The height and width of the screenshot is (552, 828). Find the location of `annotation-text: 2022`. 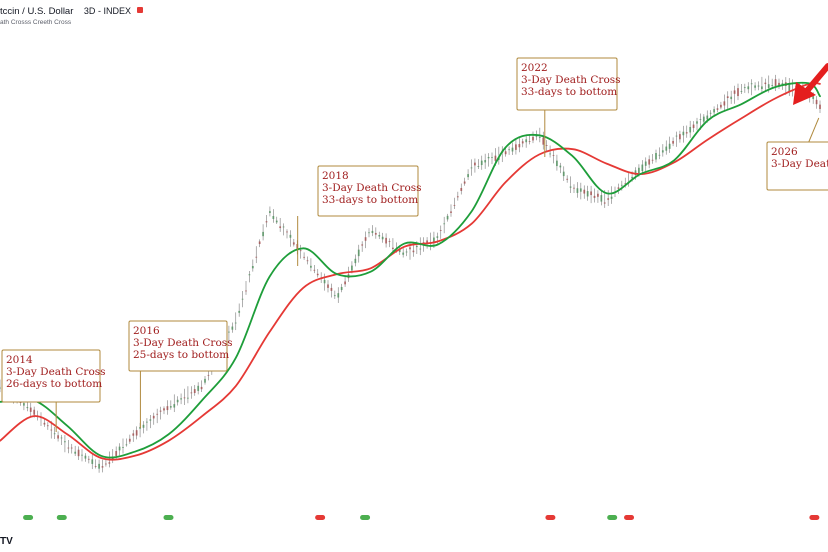

annotation-text: 2022 is located at coordinates (534, 68).